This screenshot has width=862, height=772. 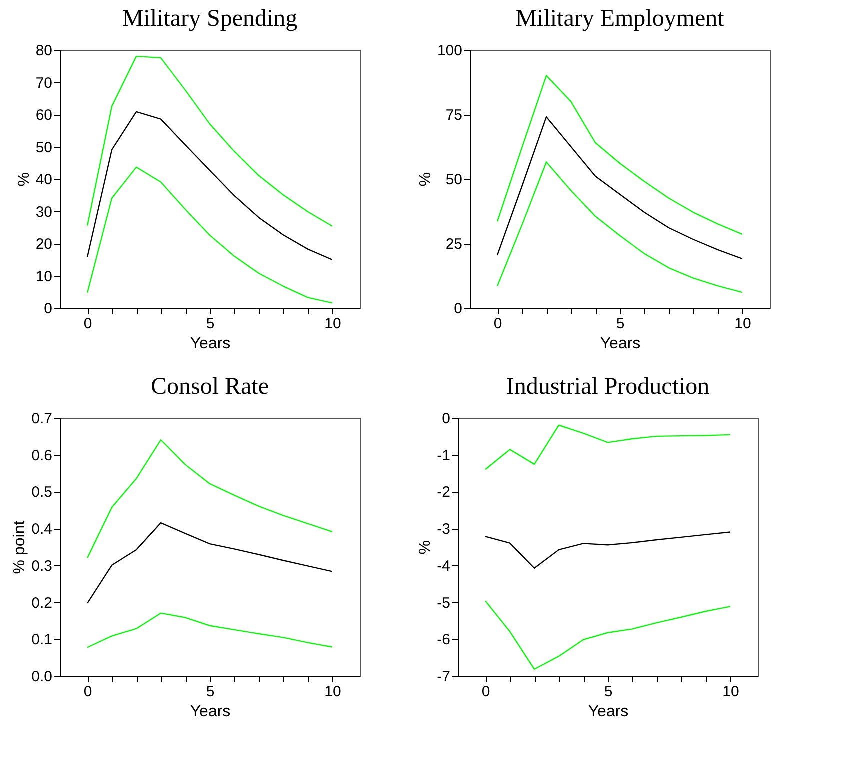 I want to click on y-tick-label: -3, so click(x=443, y=529).